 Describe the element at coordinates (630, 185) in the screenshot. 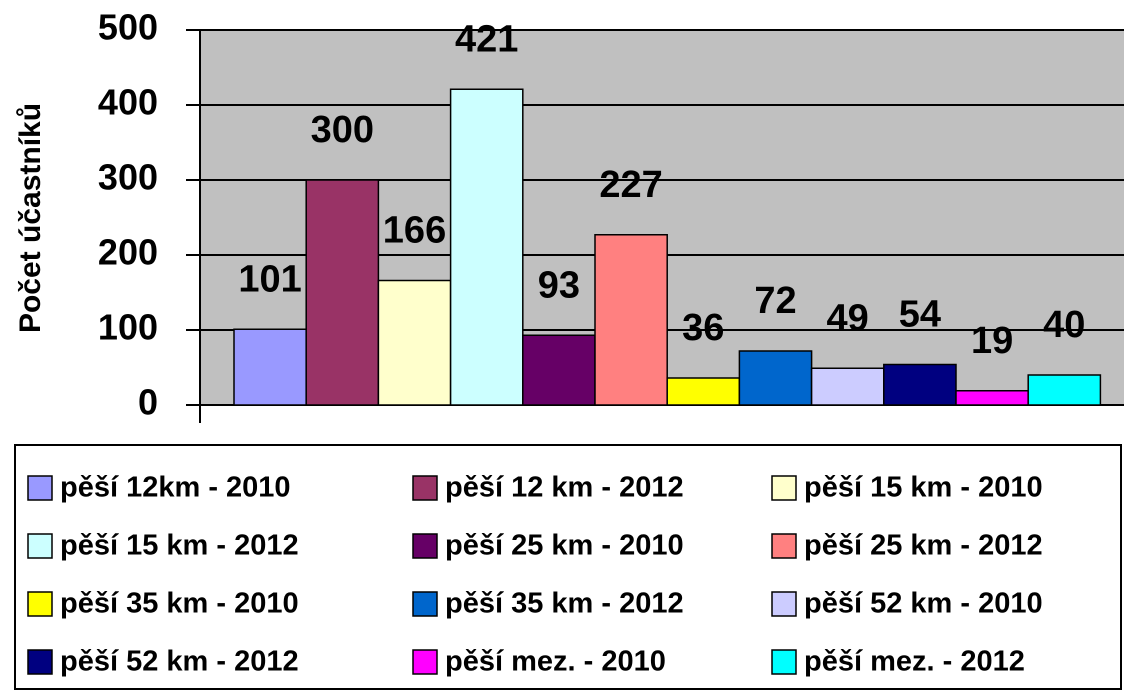

I see `data-label: 227` at that location.